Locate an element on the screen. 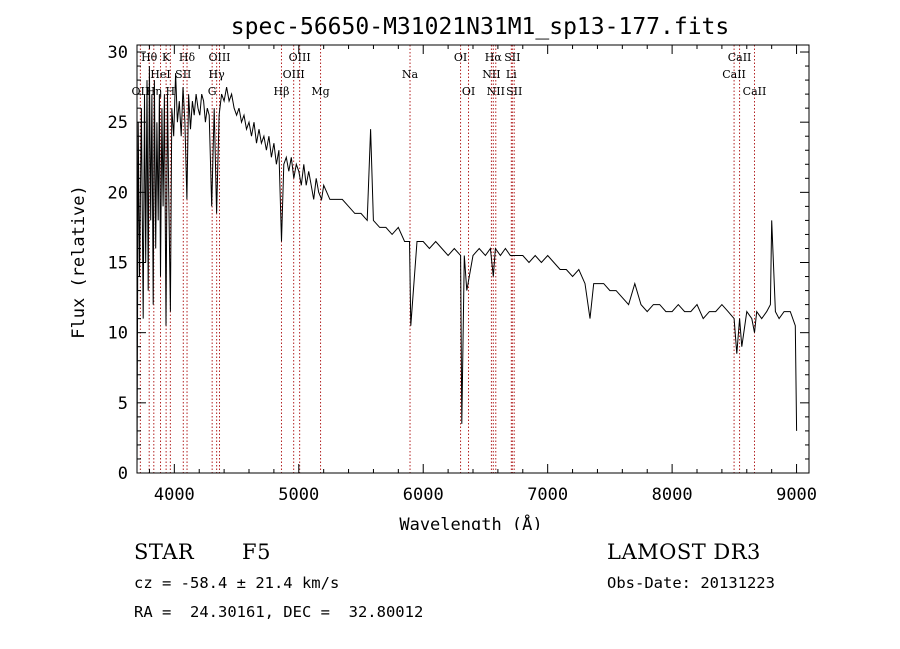  y-tick-label: 30 is located at coordinates (118, 53).